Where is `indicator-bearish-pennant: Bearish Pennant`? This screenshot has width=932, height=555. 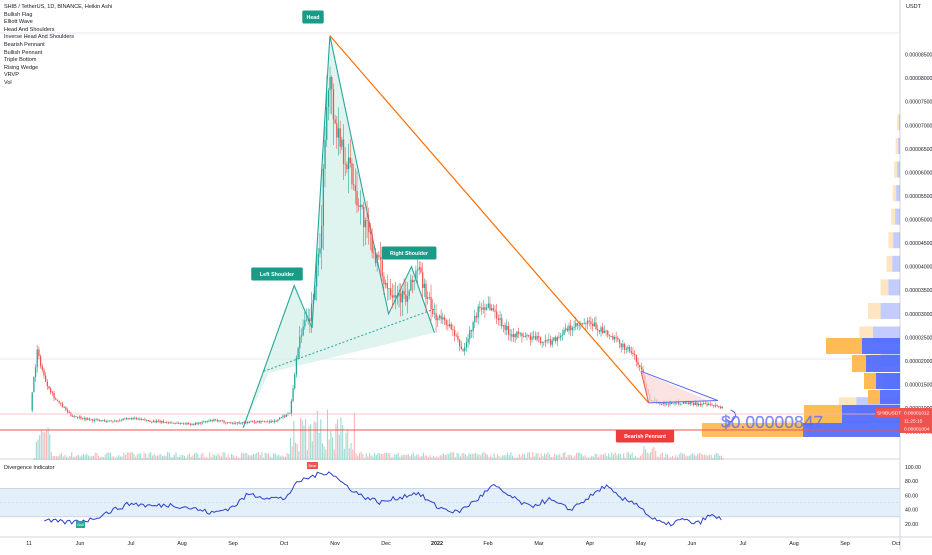 indicator-bearish-pennant: Bearish Pennant is located at coordinates (24, 44).